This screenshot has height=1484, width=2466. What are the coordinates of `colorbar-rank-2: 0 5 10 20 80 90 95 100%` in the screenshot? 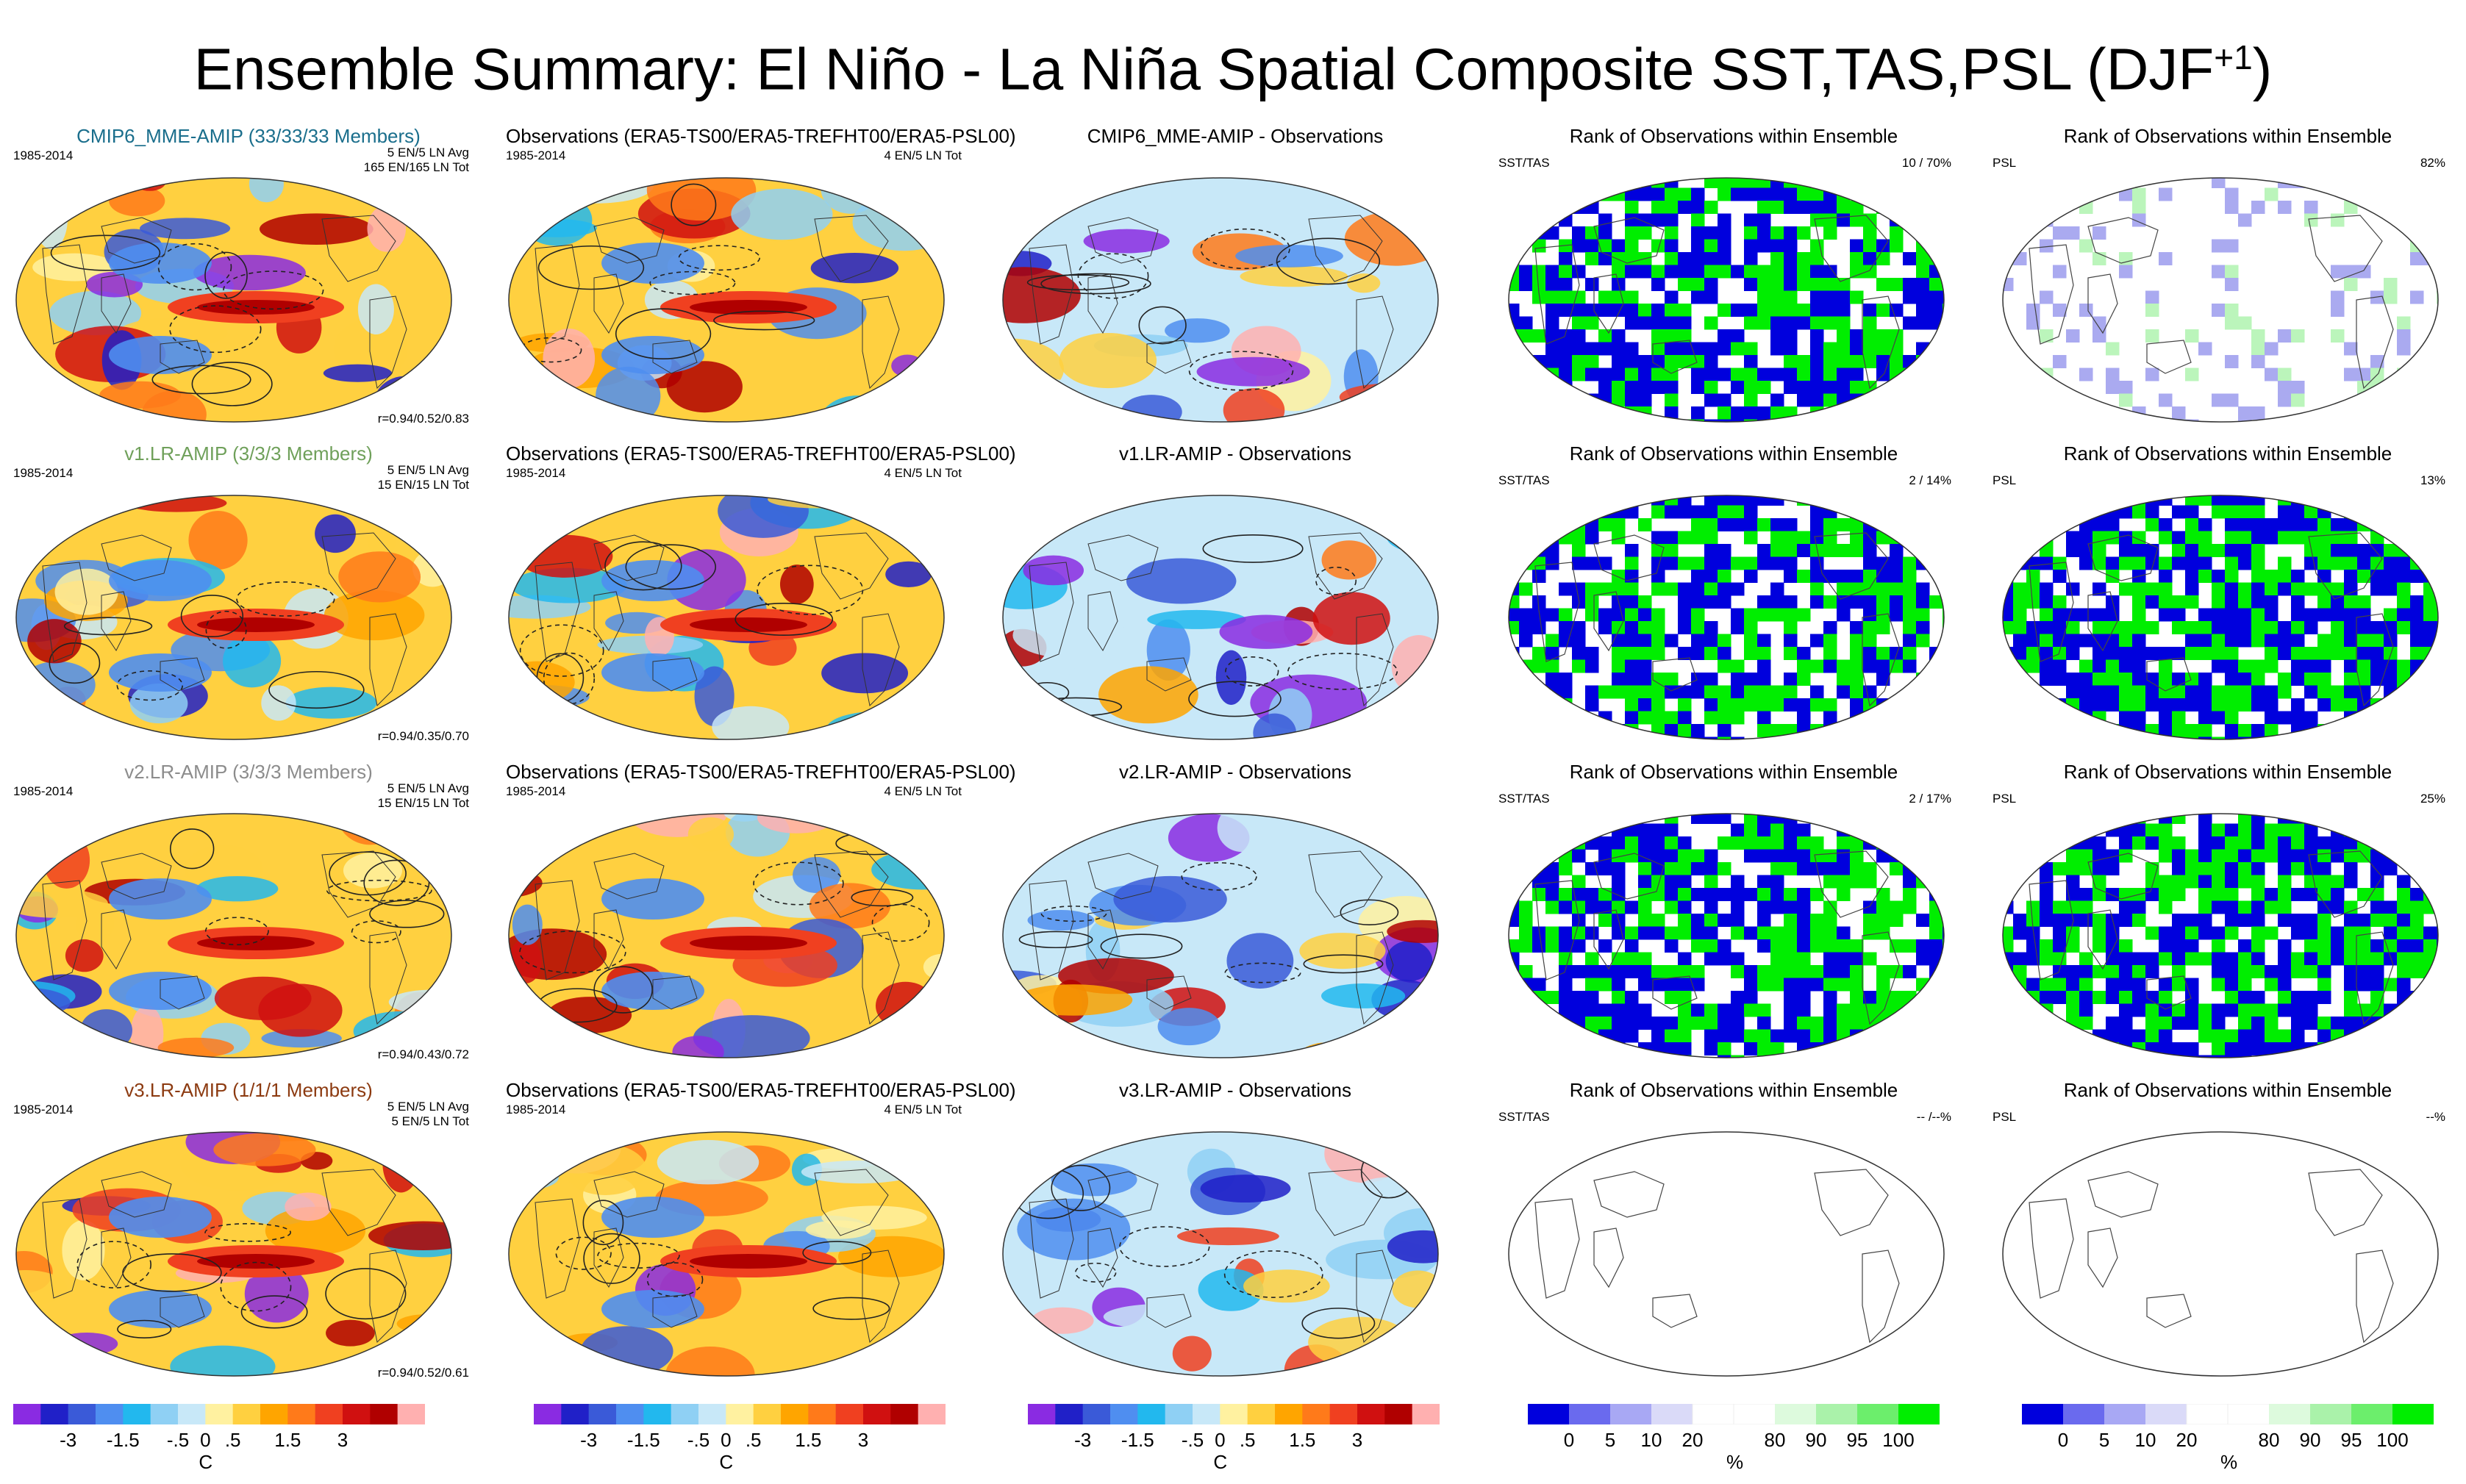 It's located at (2228, 1440).